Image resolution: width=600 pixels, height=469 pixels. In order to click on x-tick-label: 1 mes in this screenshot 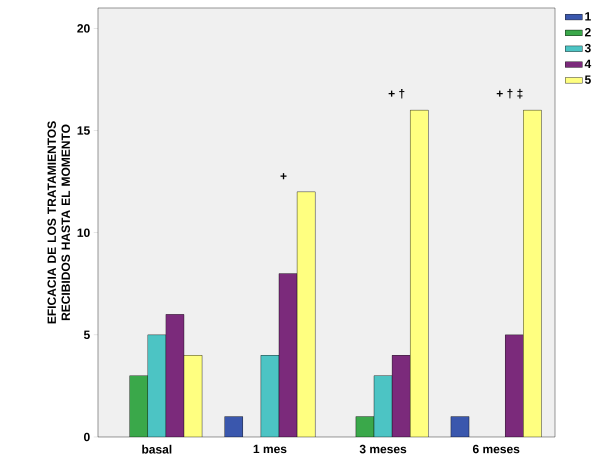, I will do `click(270, 449)`.